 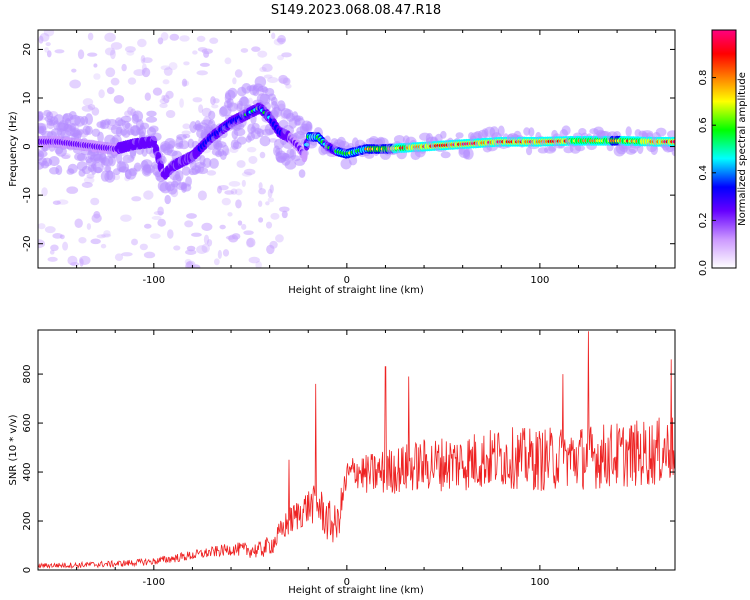 What do you see at coordinates (703, 125) in the screenshot?
I see `colorbar-tick-label: 0.6` at bounding box center [703, 125].